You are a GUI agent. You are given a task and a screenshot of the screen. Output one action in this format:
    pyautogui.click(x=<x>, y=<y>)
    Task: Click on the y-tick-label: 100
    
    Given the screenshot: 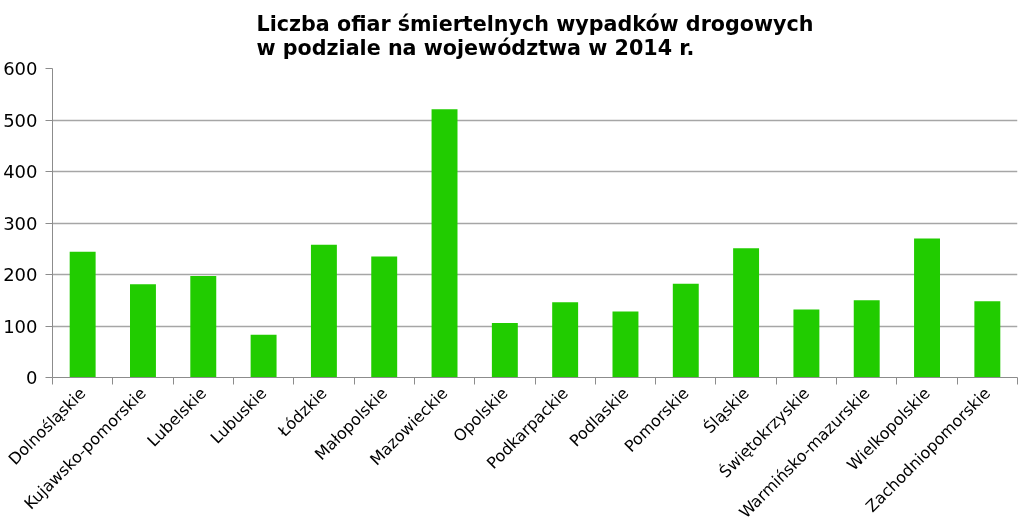 What is the action you would take?
    pyautogui.click(x=20, y=326)
    